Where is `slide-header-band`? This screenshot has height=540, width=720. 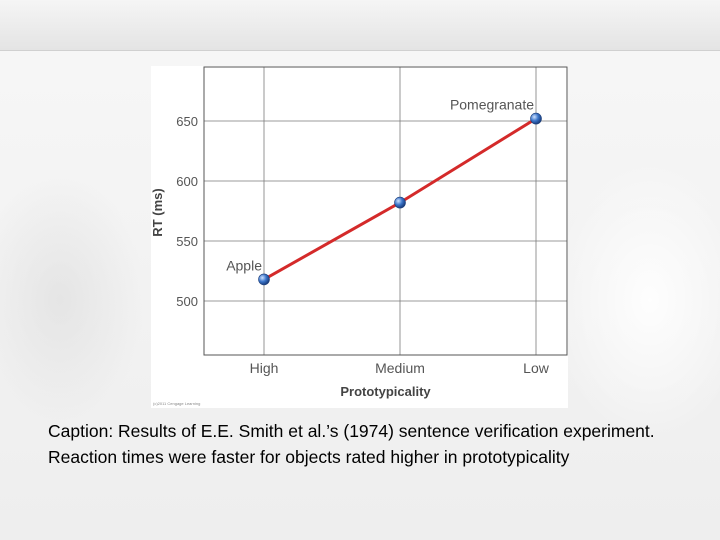 slide-header-band is located at coordinates (360, 25).